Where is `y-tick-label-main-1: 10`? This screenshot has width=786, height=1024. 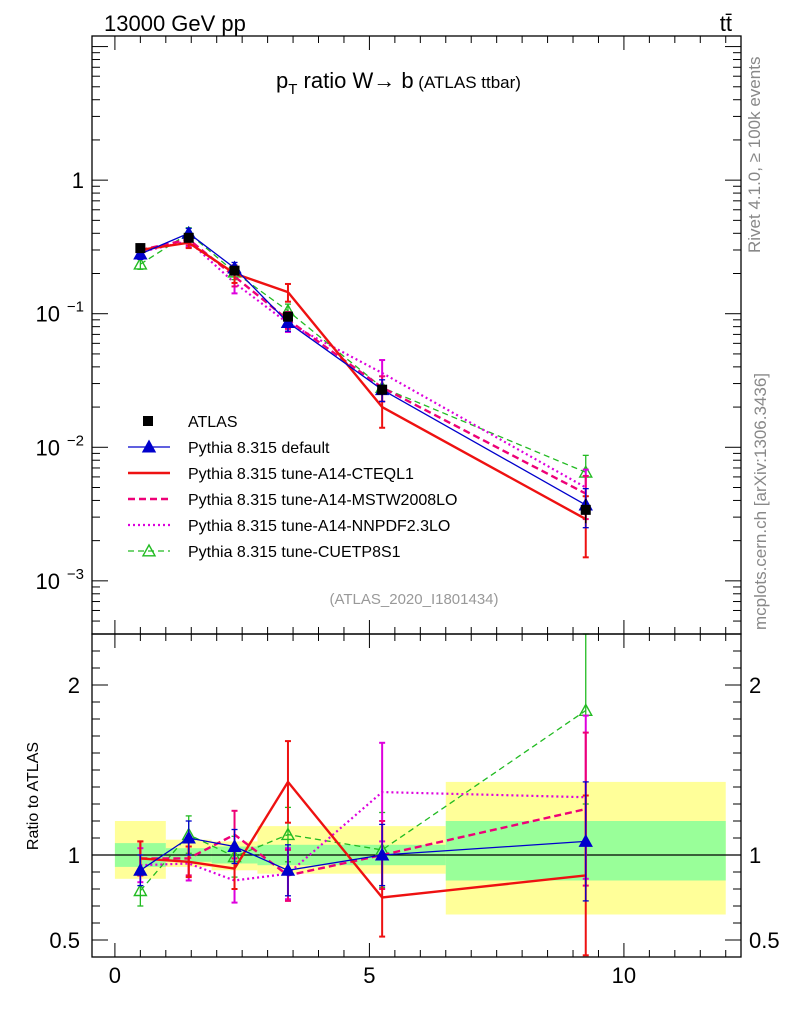
y-tick-label-main-1: 10 is located at coordinates (48, 314).